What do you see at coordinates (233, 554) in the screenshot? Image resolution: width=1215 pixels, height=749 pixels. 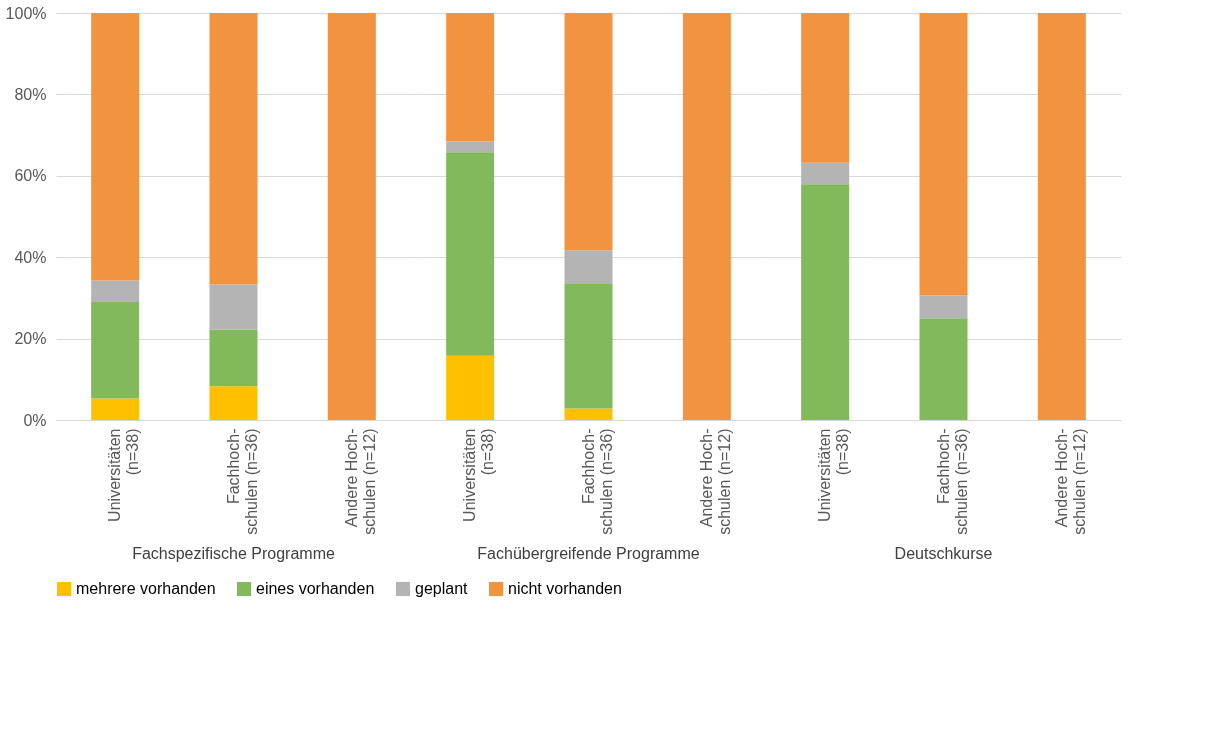 I see `text: Fachspezifische Programme` at bounding box center [233, 554].